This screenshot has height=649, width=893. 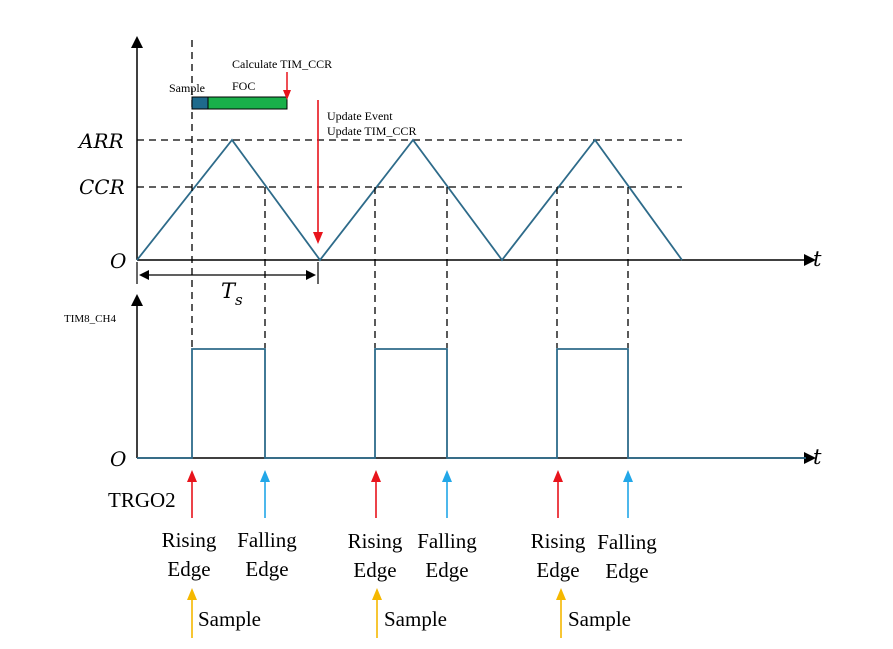 What do you see at coordinates (200, 103) in the screenshot?
I see `sample-bar` at bounding box center [200, 103].